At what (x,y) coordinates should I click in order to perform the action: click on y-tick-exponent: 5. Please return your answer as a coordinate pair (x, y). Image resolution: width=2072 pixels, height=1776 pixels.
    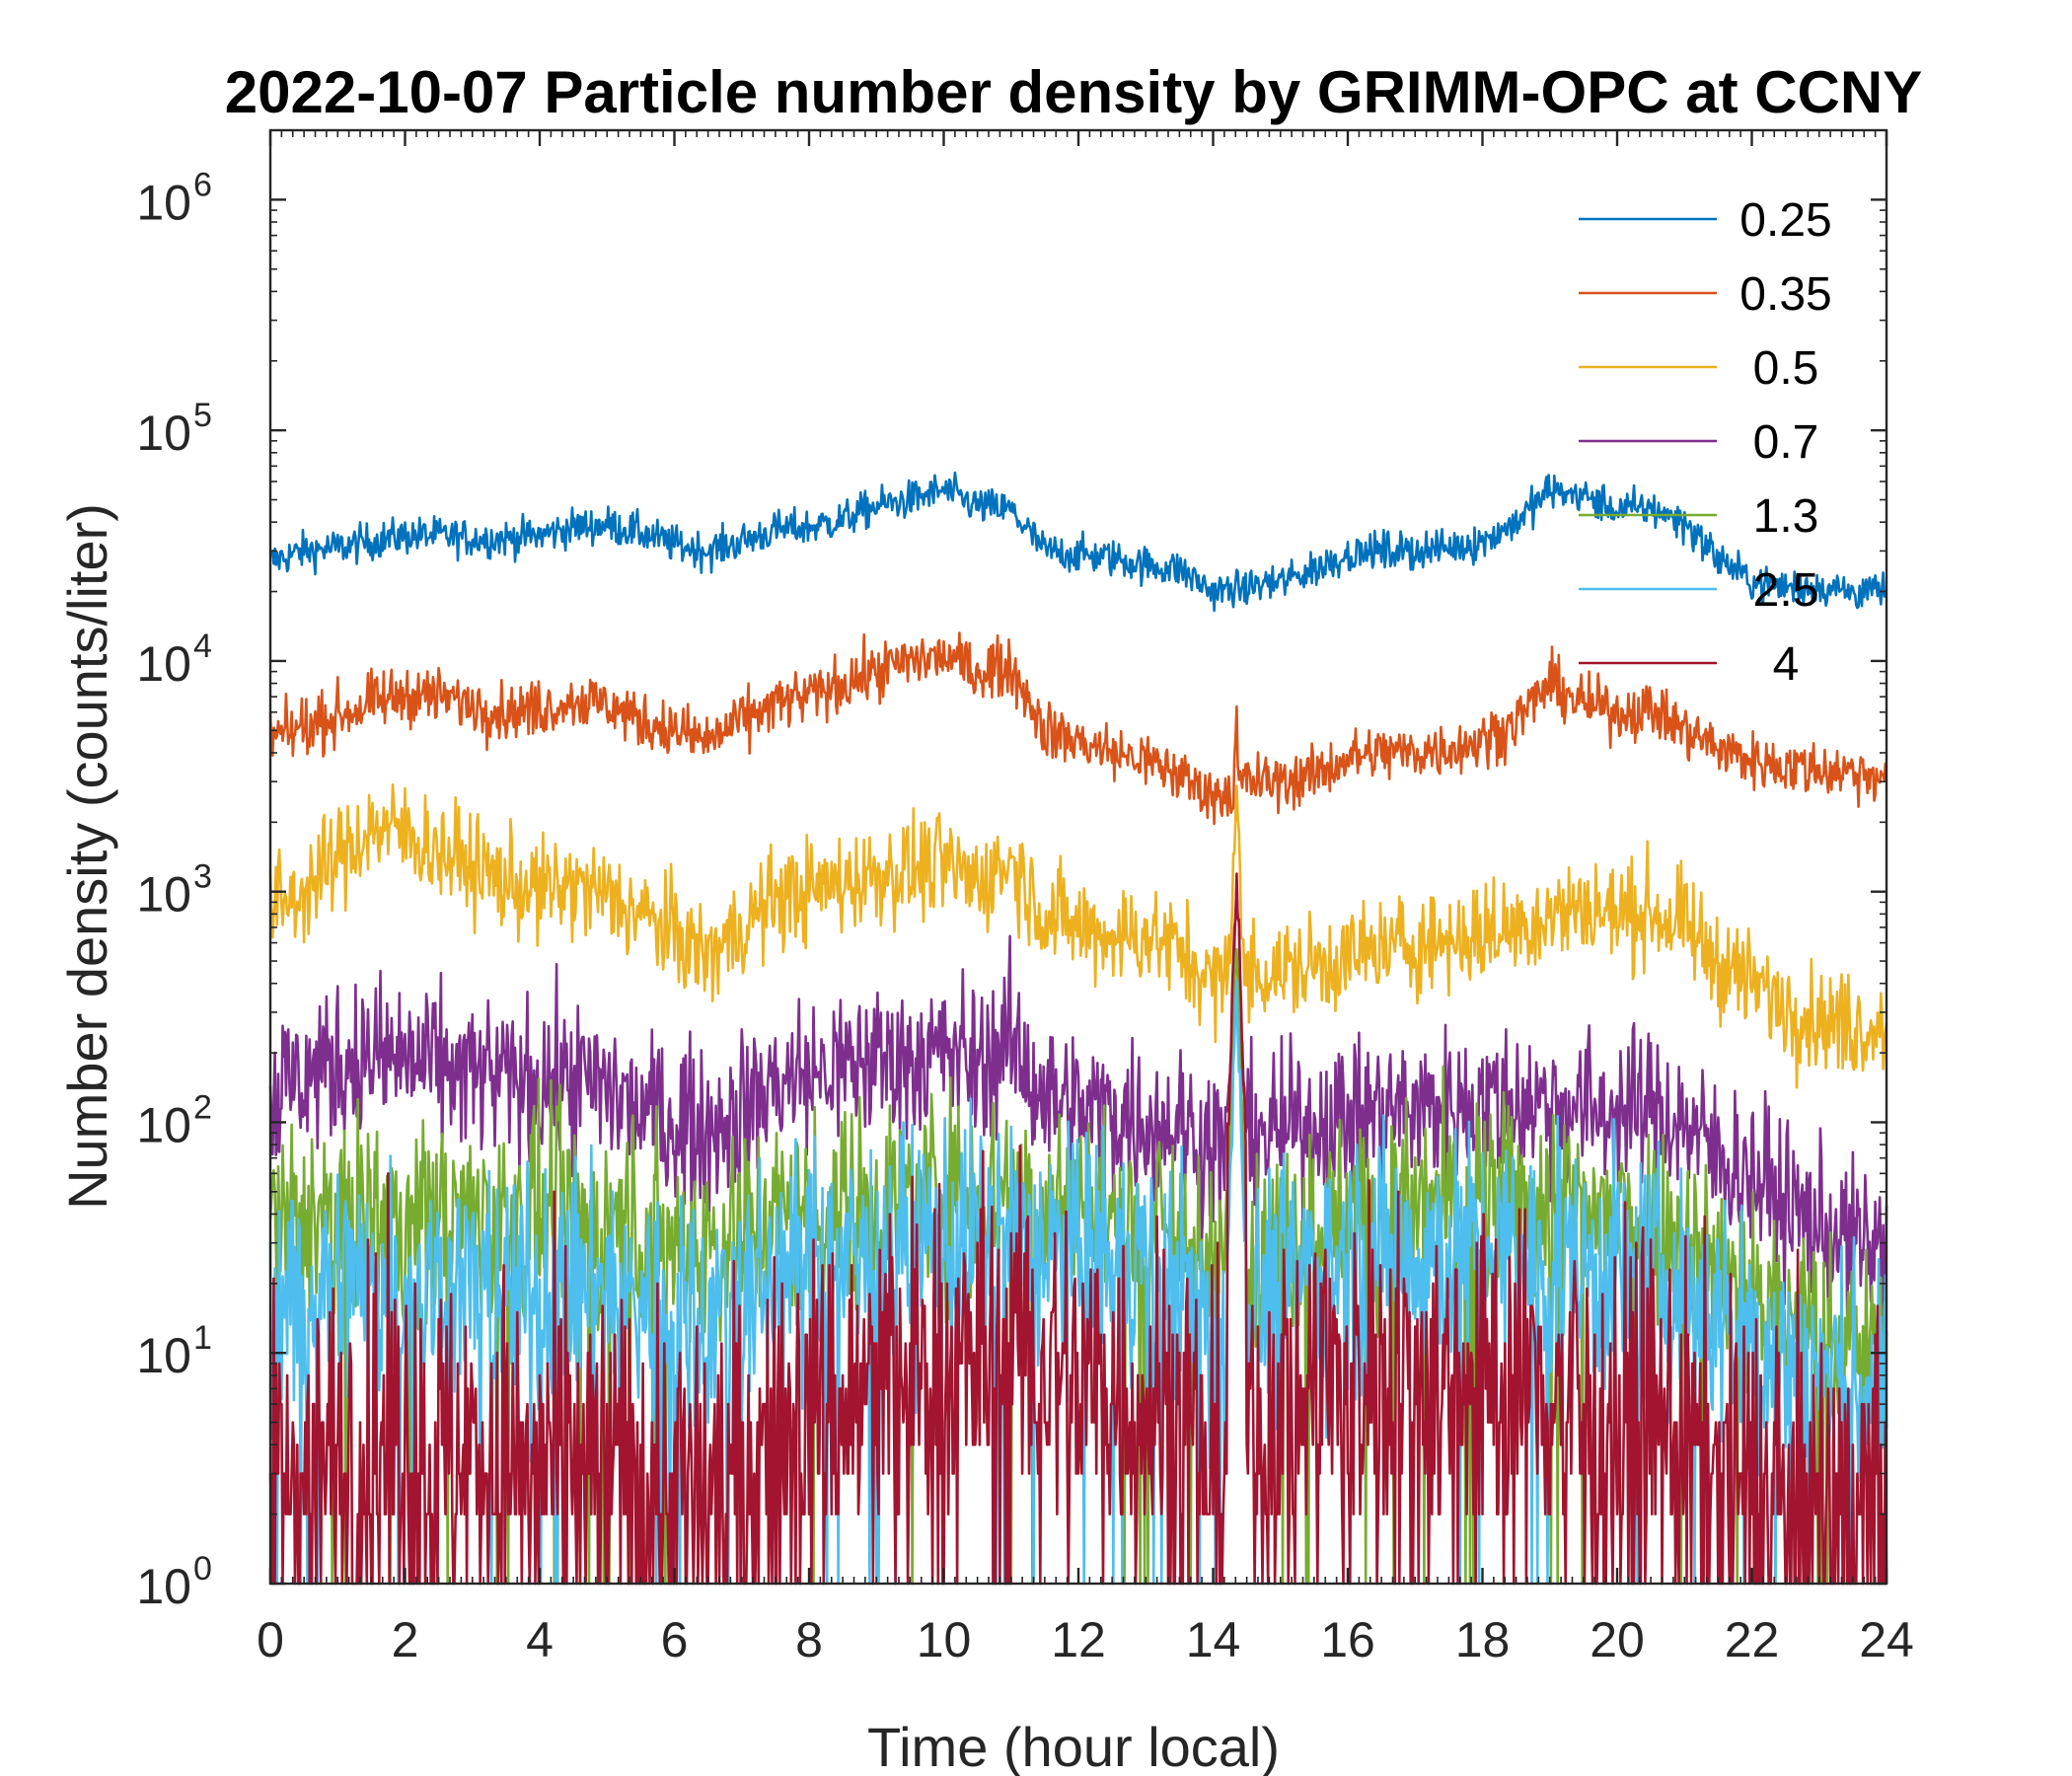
    Looking at the image, I should click on (203, 416).